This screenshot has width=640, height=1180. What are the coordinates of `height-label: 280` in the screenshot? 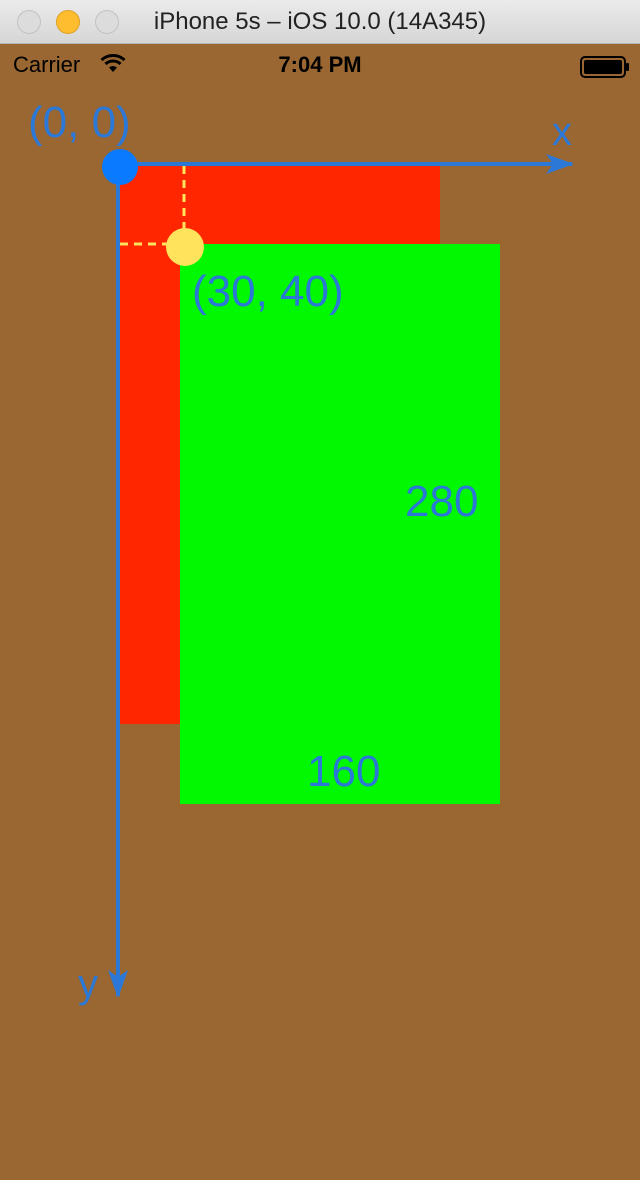 It's located at (442, 501).